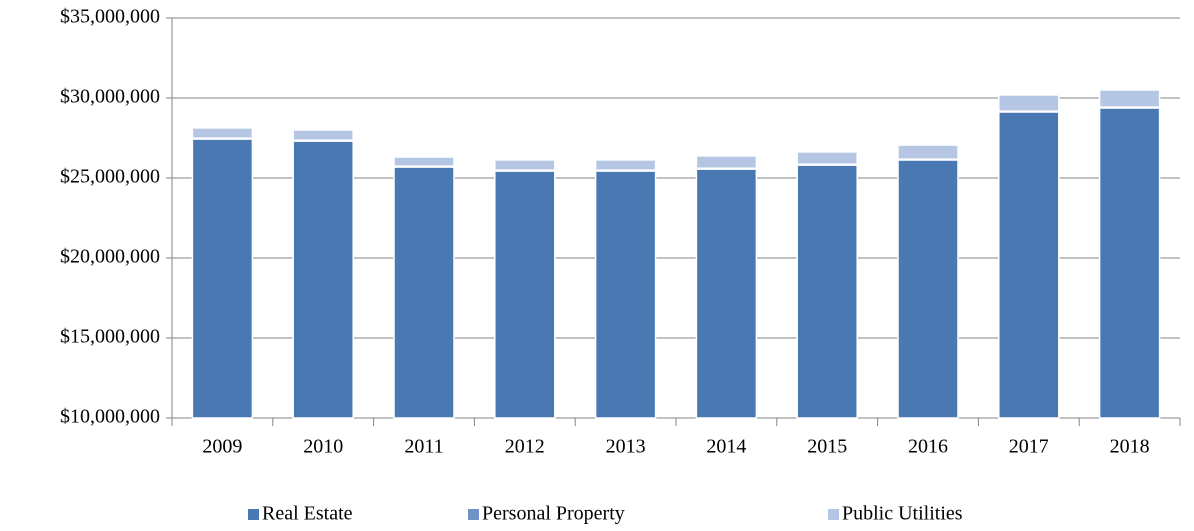 The width and height of the screenshot is (1194, 531). Describe the element at coordinates (110, 337) in the screenshot. I see `y-tick-label: $15,000,000` at that location.